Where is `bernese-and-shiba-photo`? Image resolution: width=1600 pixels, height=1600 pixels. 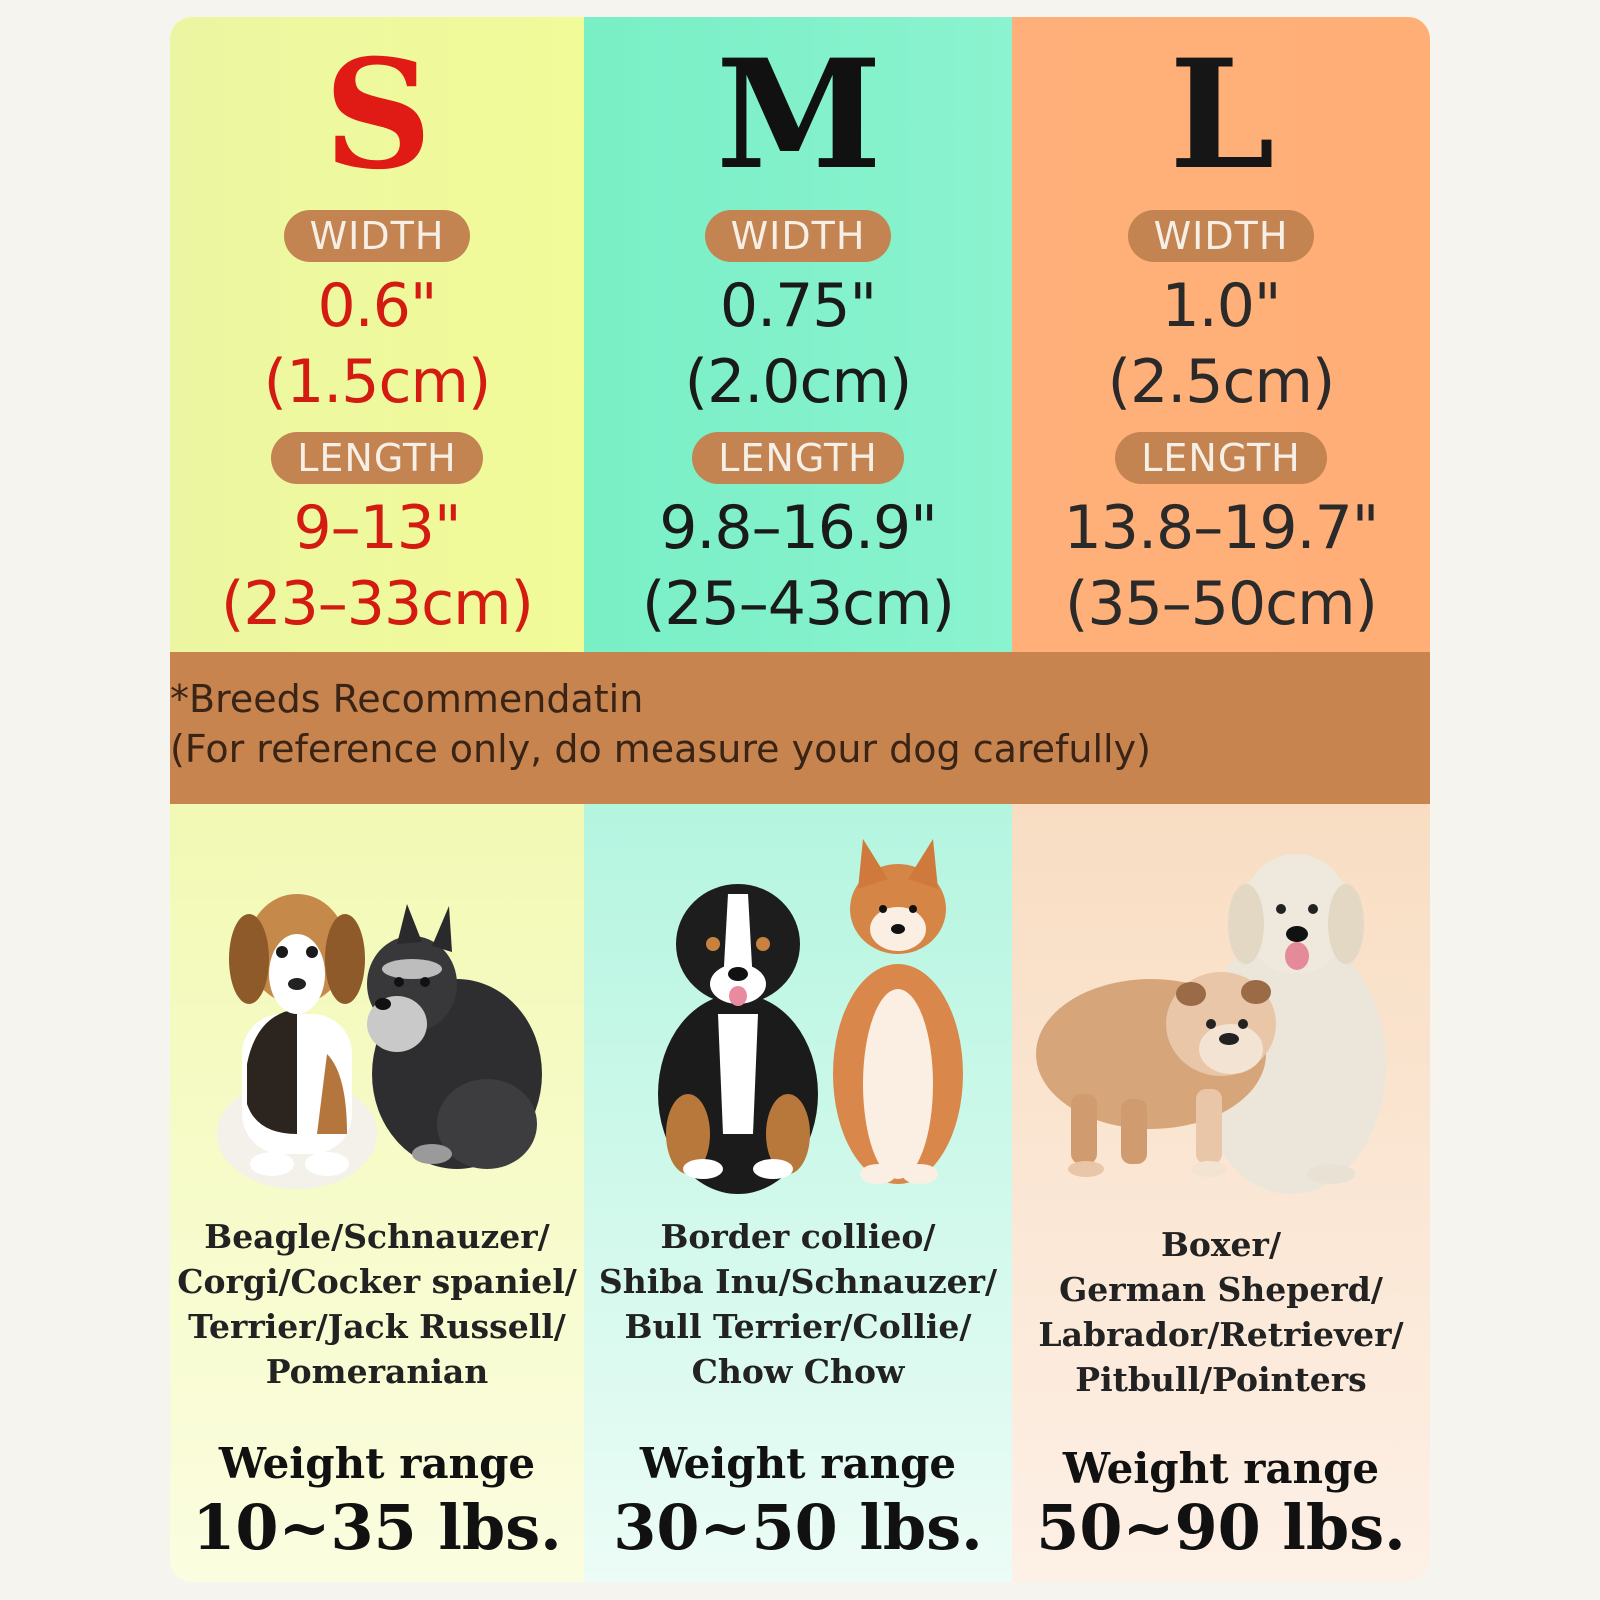
bernese-and-shiba-photo is located at coordinates (810, 1016).